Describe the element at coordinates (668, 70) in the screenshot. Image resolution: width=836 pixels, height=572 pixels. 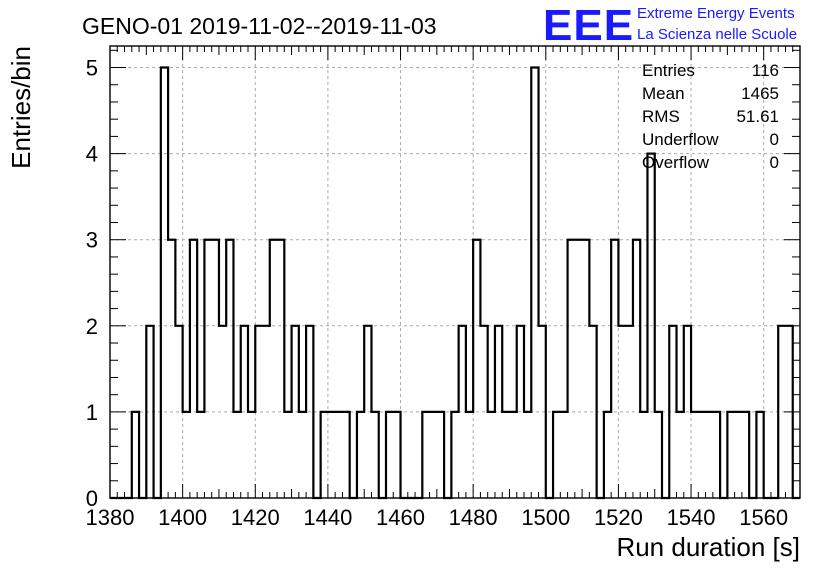
I see `stat-label: Entries` at that location.